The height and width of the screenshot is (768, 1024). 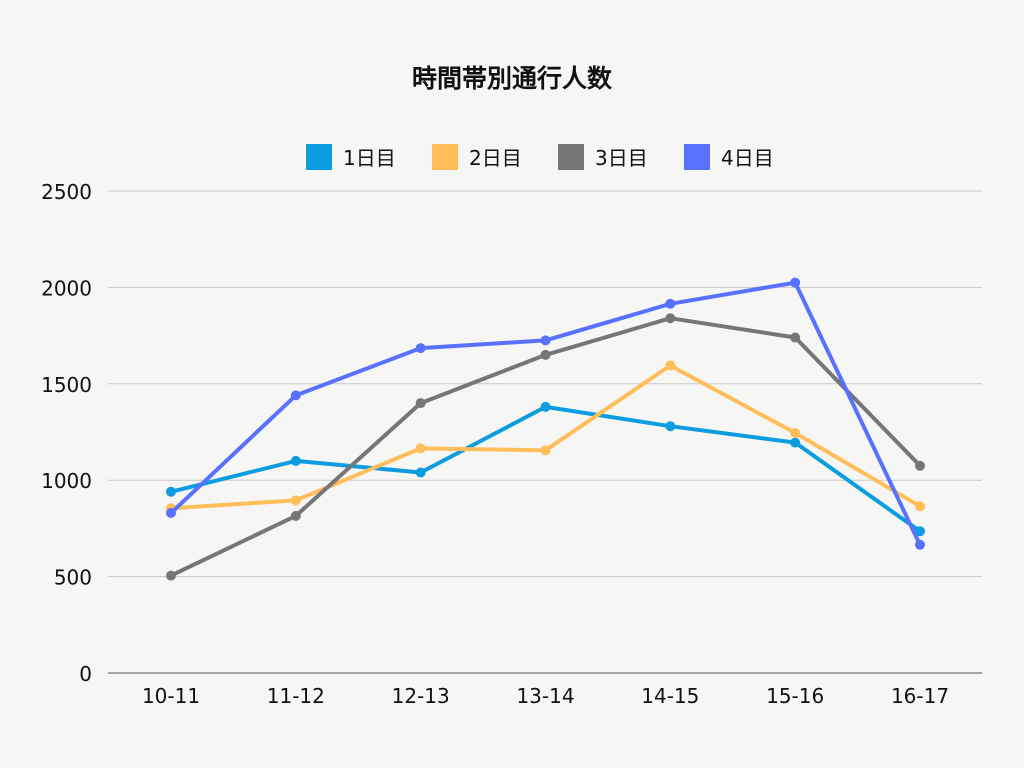 I want to click on legend-item: 4日目, so click(x=729, y=157).